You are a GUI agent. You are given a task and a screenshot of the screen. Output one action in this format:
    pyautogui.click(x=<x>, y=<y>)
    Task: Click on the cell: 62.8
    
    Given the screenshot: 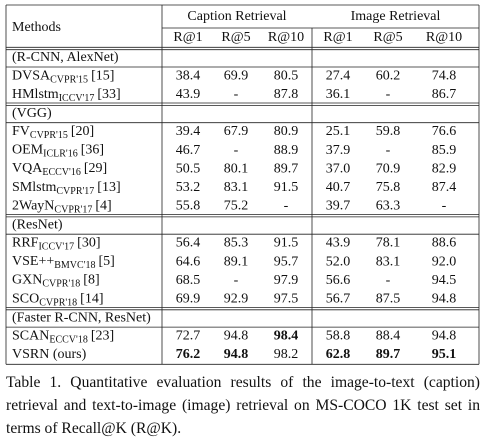 What is the action you would take?
    pyautogui.click(x=338, y=354)
    